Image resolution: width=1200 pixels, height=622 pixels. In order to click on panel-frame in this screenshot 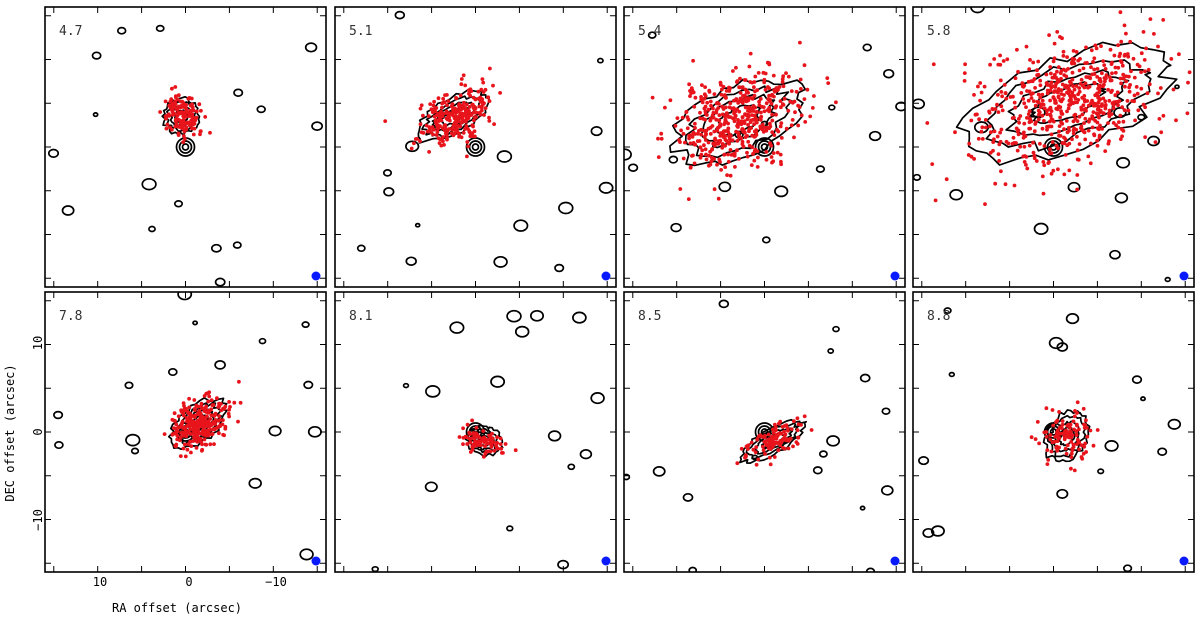, I will do `click(185, 147)`.